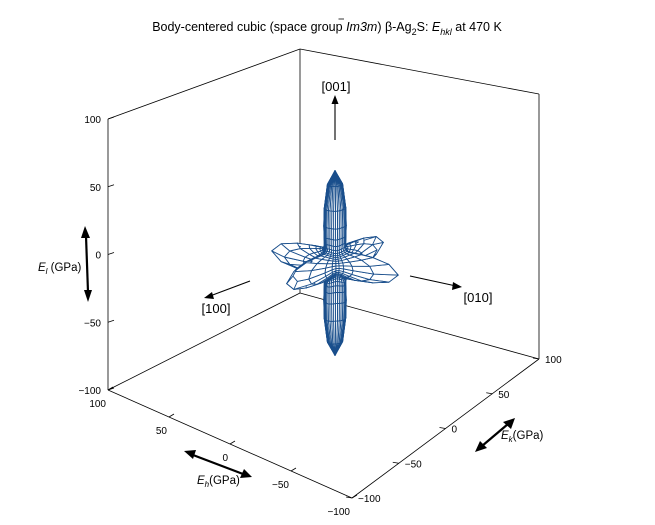  What do you see at coordinates (433, 281) in the screenshot?
I see `arrow-010-line` at bounding box center [433, 281].